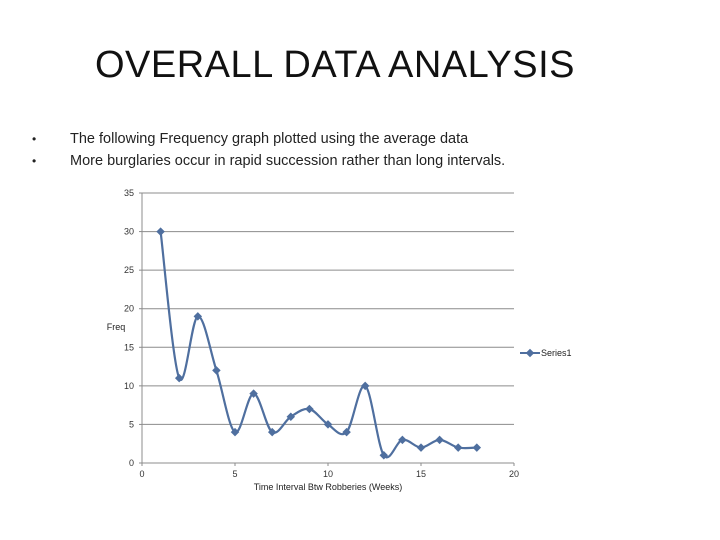 The height and width of the screenshot is (540, 720). Describe the element at coordinates (234, 474) in the screenshot. I see `x-tick-label: 5` at that location.